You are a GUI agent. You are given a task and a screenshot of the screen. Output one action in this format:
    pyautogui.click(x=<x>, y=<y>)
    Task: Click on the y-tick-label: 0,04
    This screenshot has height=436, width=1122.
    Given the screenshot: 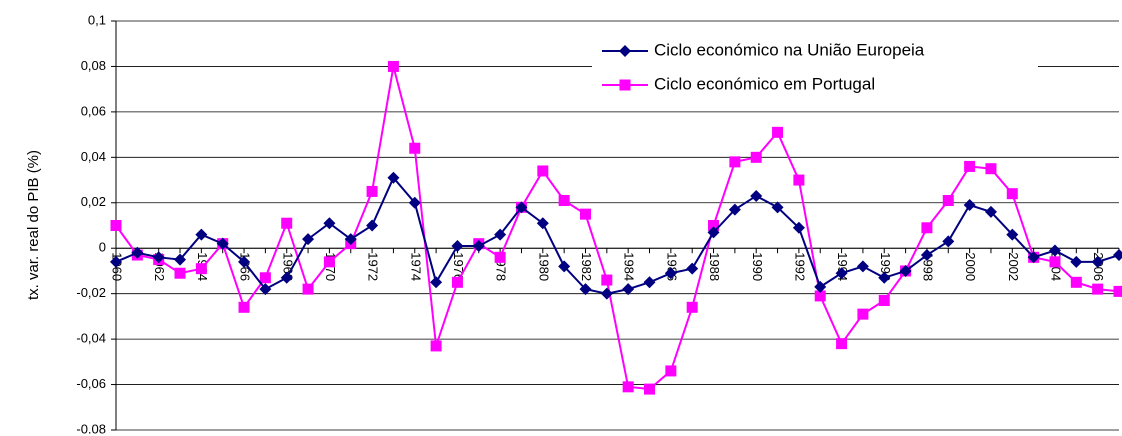 What is the action you would take?
    pyautogui.click(x=93, y=156)
    